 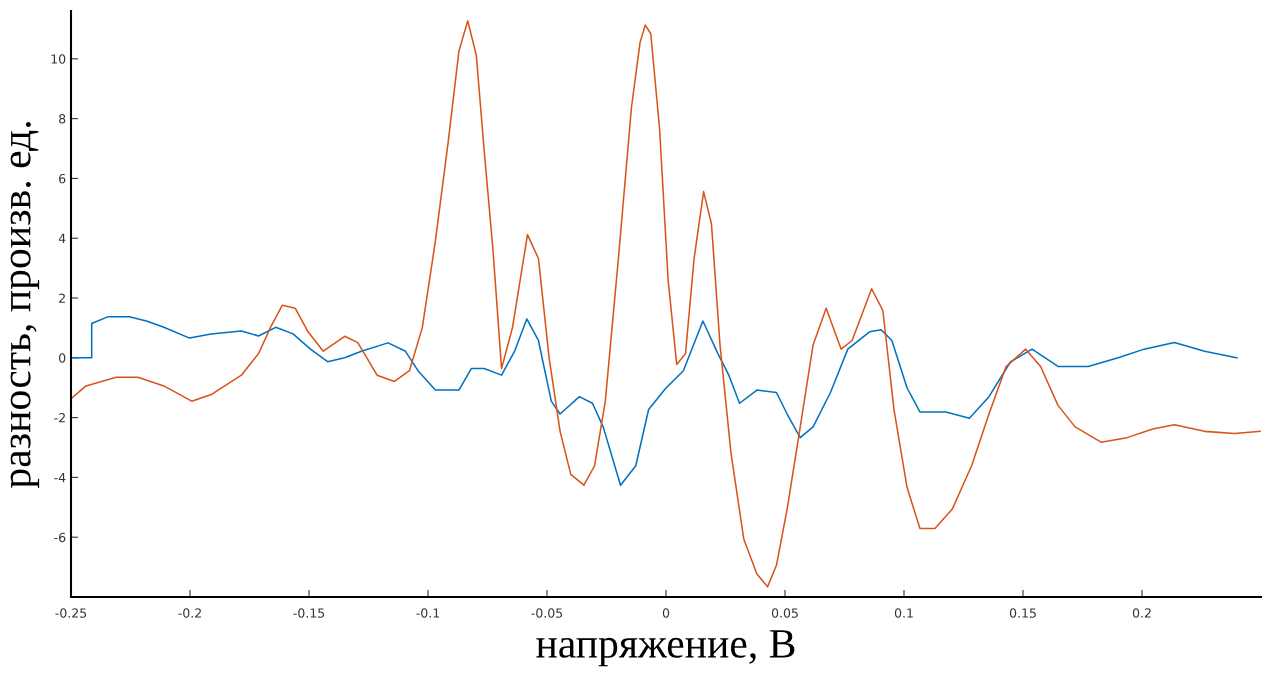 I want to click on y-tick-label: 10, so click(x=58, y=59).